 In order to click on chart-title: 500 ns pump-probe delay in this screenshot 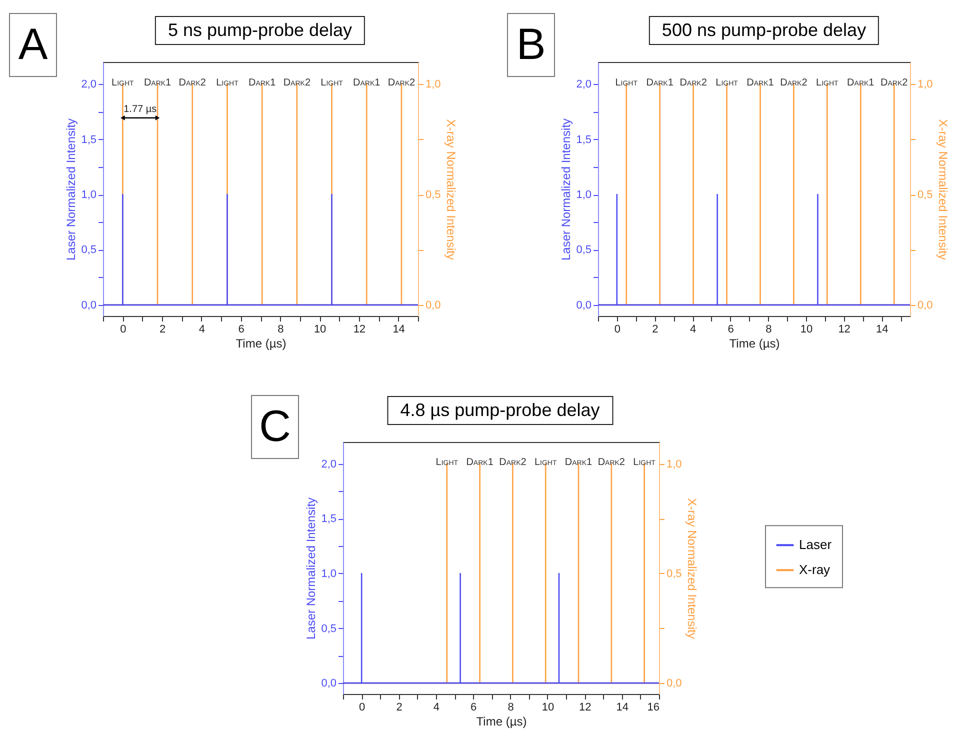, I will do `click(764, 30)`.